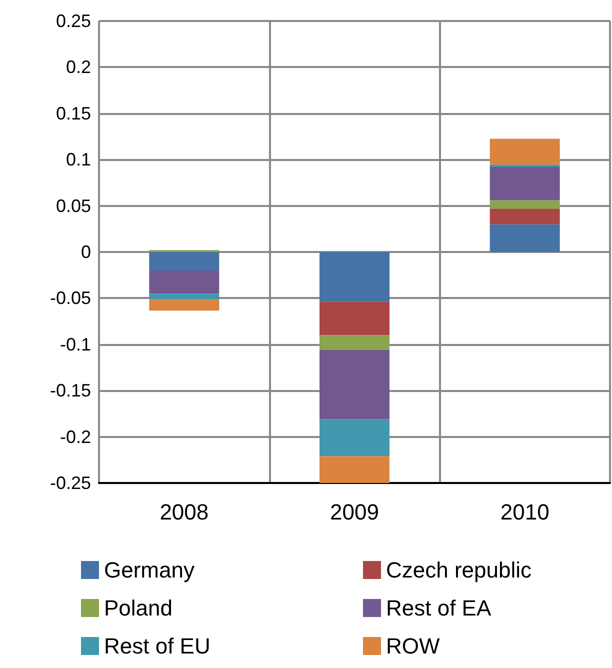 The image size is (612, 668). I want to click on y-tick-label: -0.05, so click(70, 298).